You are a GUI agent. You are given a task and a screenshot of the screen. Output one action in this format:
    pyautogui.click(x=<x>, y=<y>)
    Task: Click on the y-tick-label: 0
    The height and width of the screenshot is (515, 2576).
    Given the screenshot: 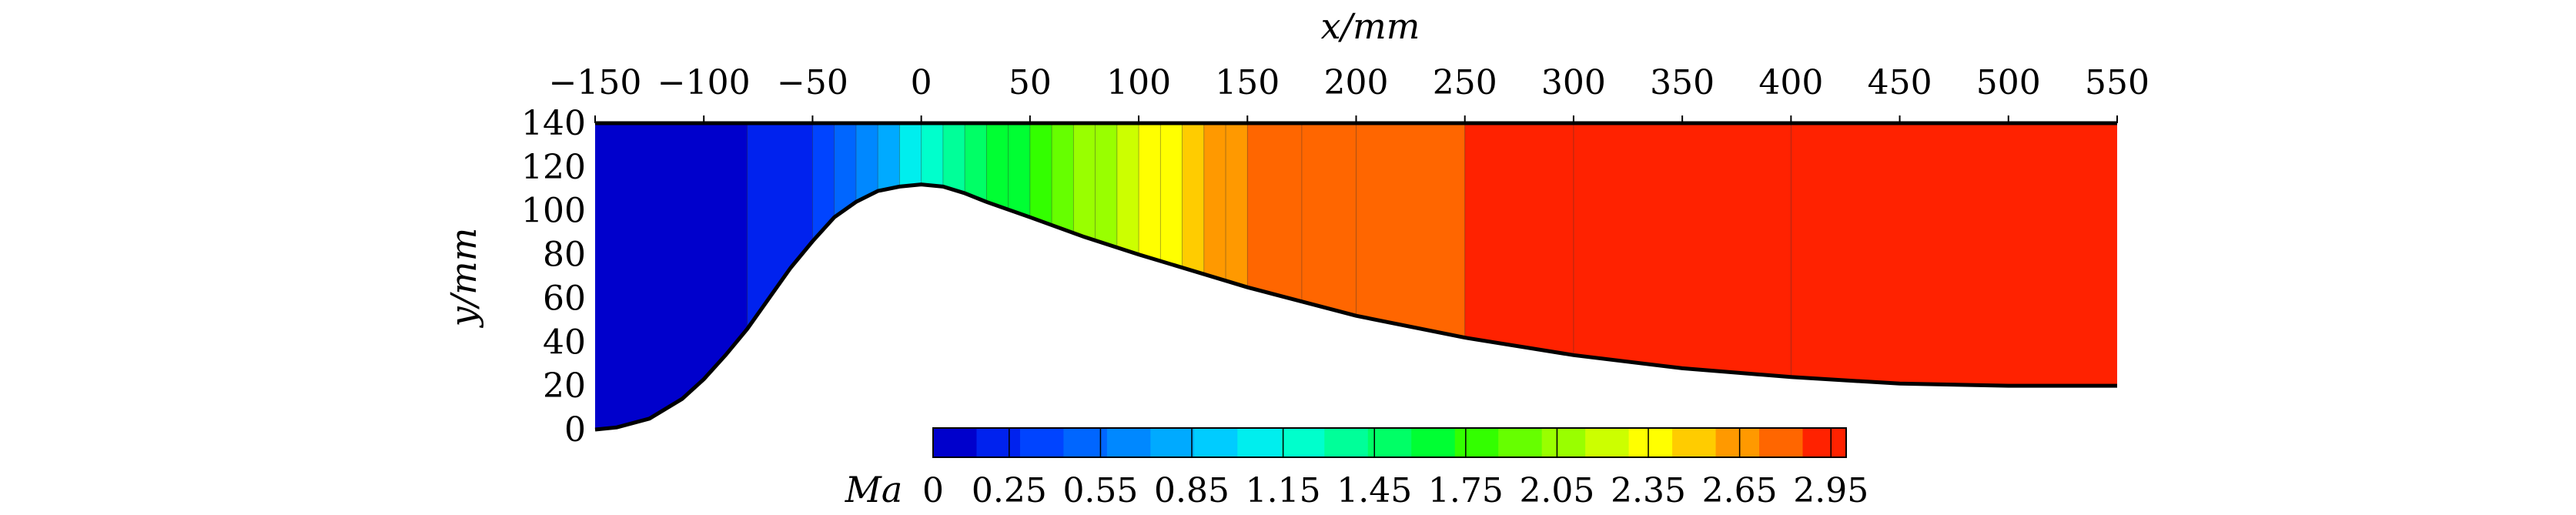 What is the action you would take?
    pyautogui.click(x=575, y=430)
    